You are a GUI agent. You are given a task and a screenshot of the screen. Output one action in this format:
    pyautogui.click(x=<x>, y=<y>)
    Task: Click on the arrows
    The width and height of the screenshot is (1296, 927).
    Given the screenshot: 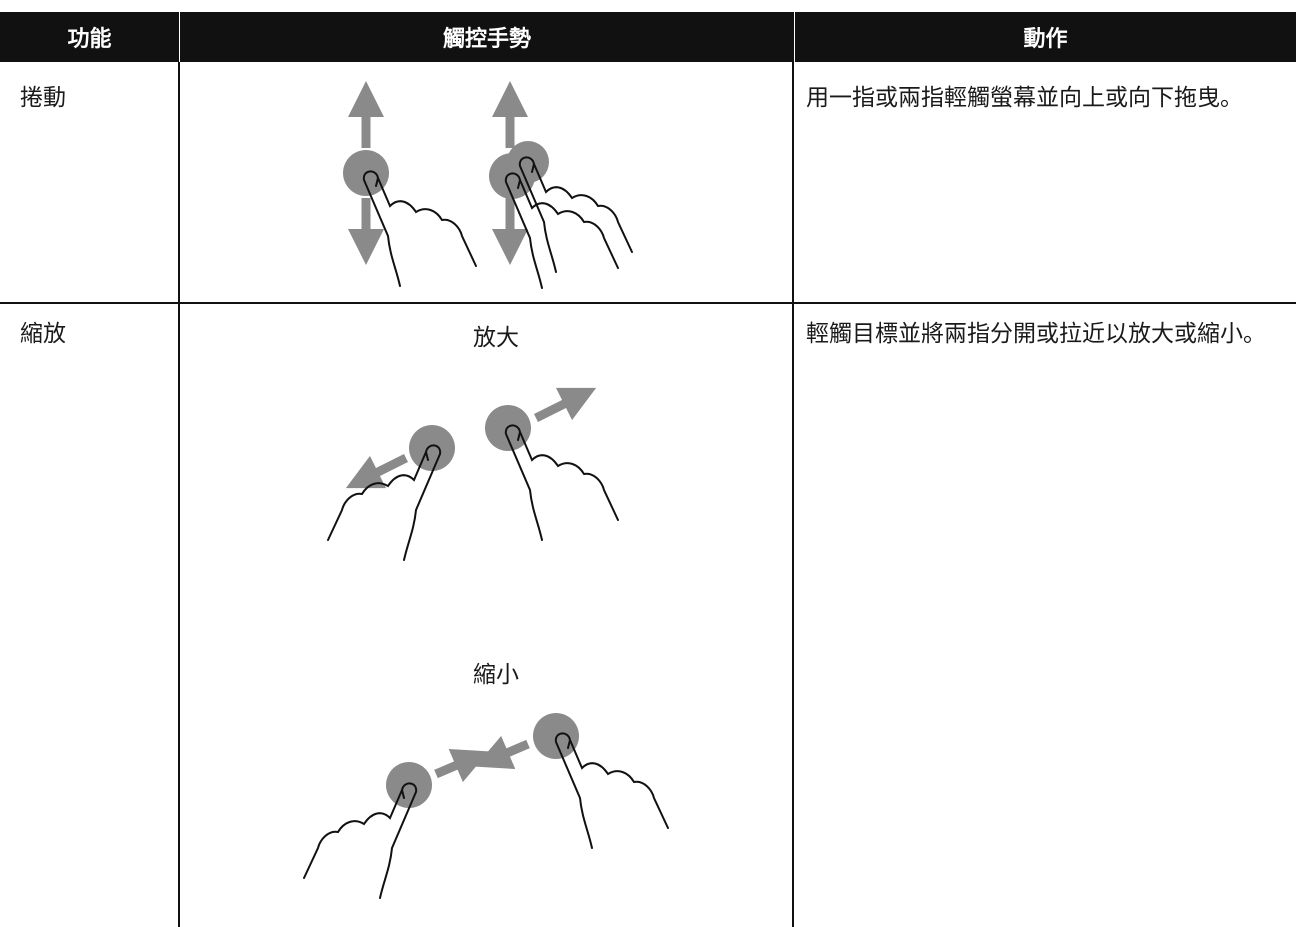 What is the action you would take?
    pyautogui.click(x=471, y=432)
    